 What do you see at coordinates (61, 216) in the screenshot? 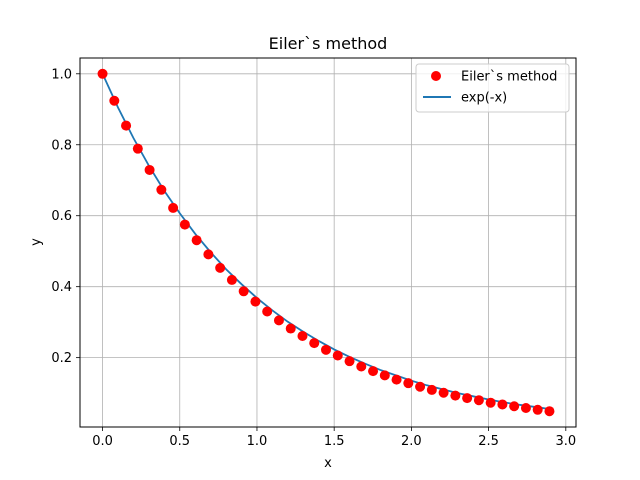
I see `y-tick-label: 0.6` at bounding box center [61, 216].